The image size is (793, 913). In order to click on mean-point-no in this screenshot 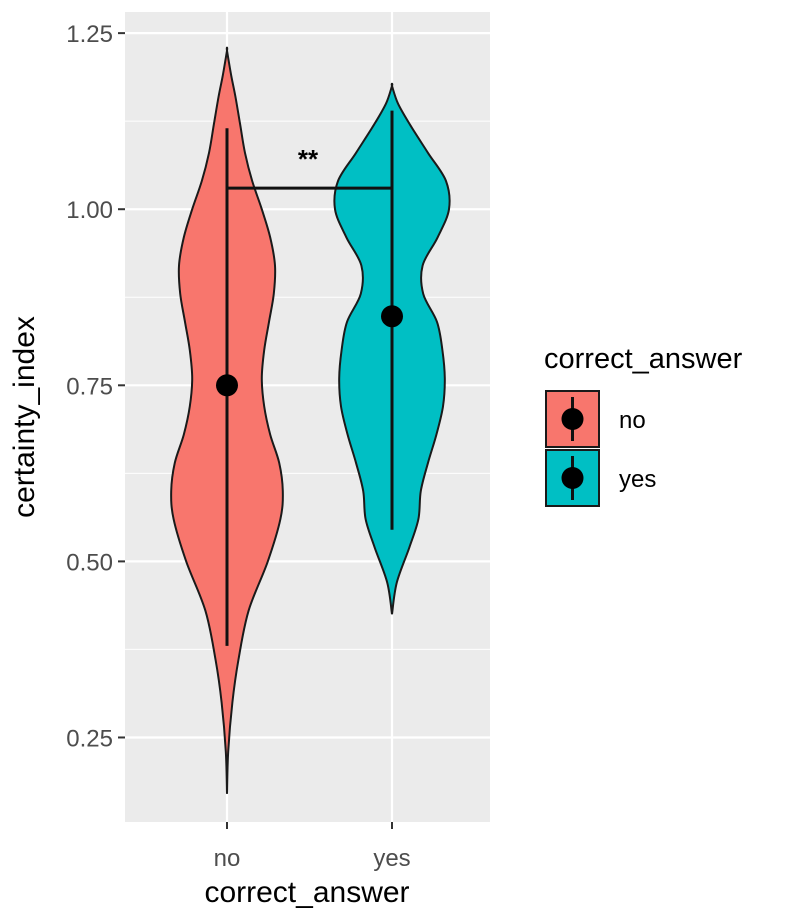, I will do `click(227, 385)`.